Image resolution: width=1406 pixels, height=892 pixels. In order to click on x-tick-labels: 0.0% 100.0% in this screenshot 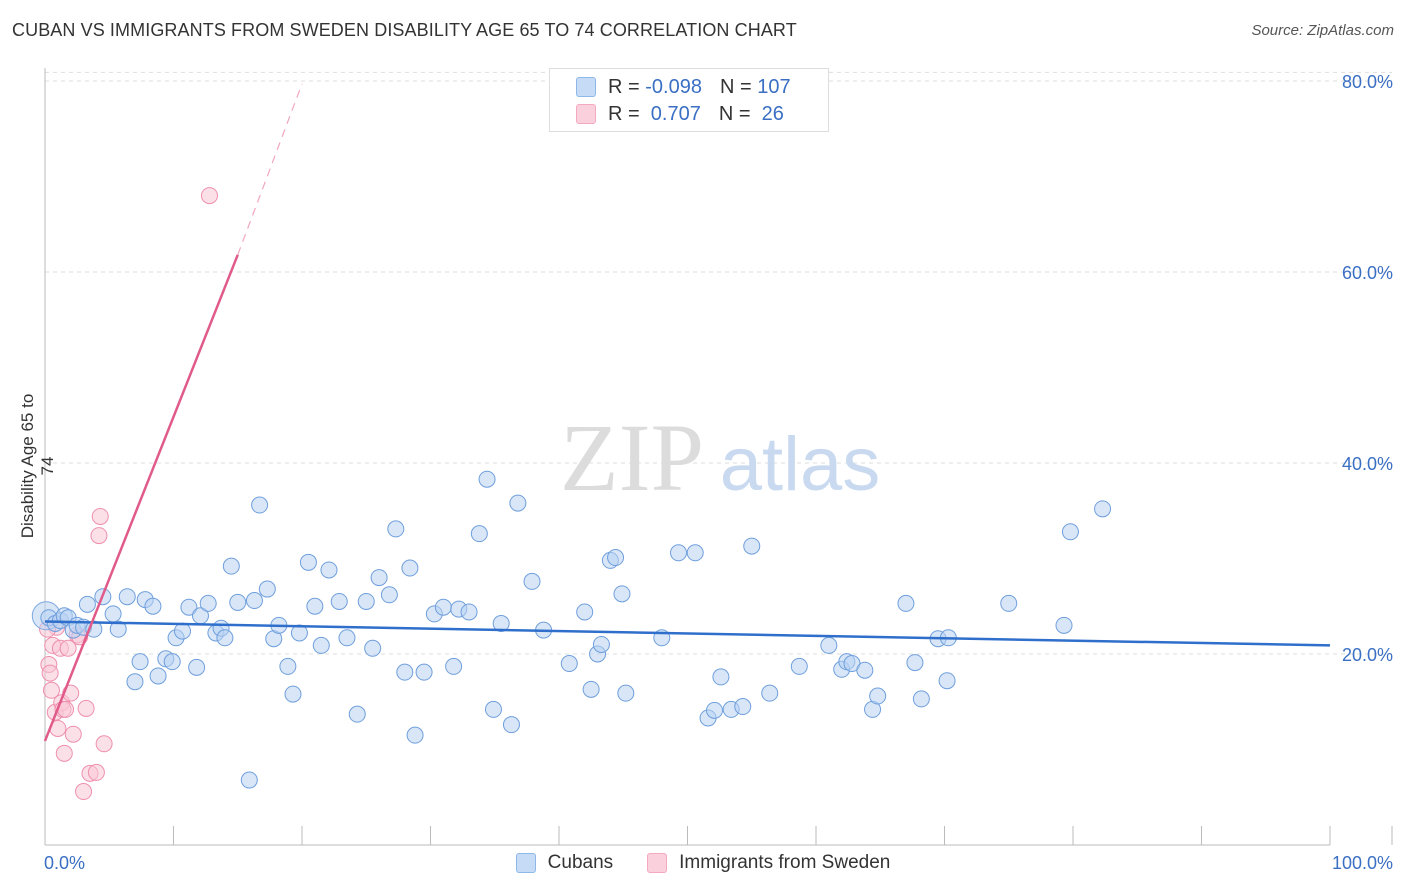, I will do `click(718, 863)`.